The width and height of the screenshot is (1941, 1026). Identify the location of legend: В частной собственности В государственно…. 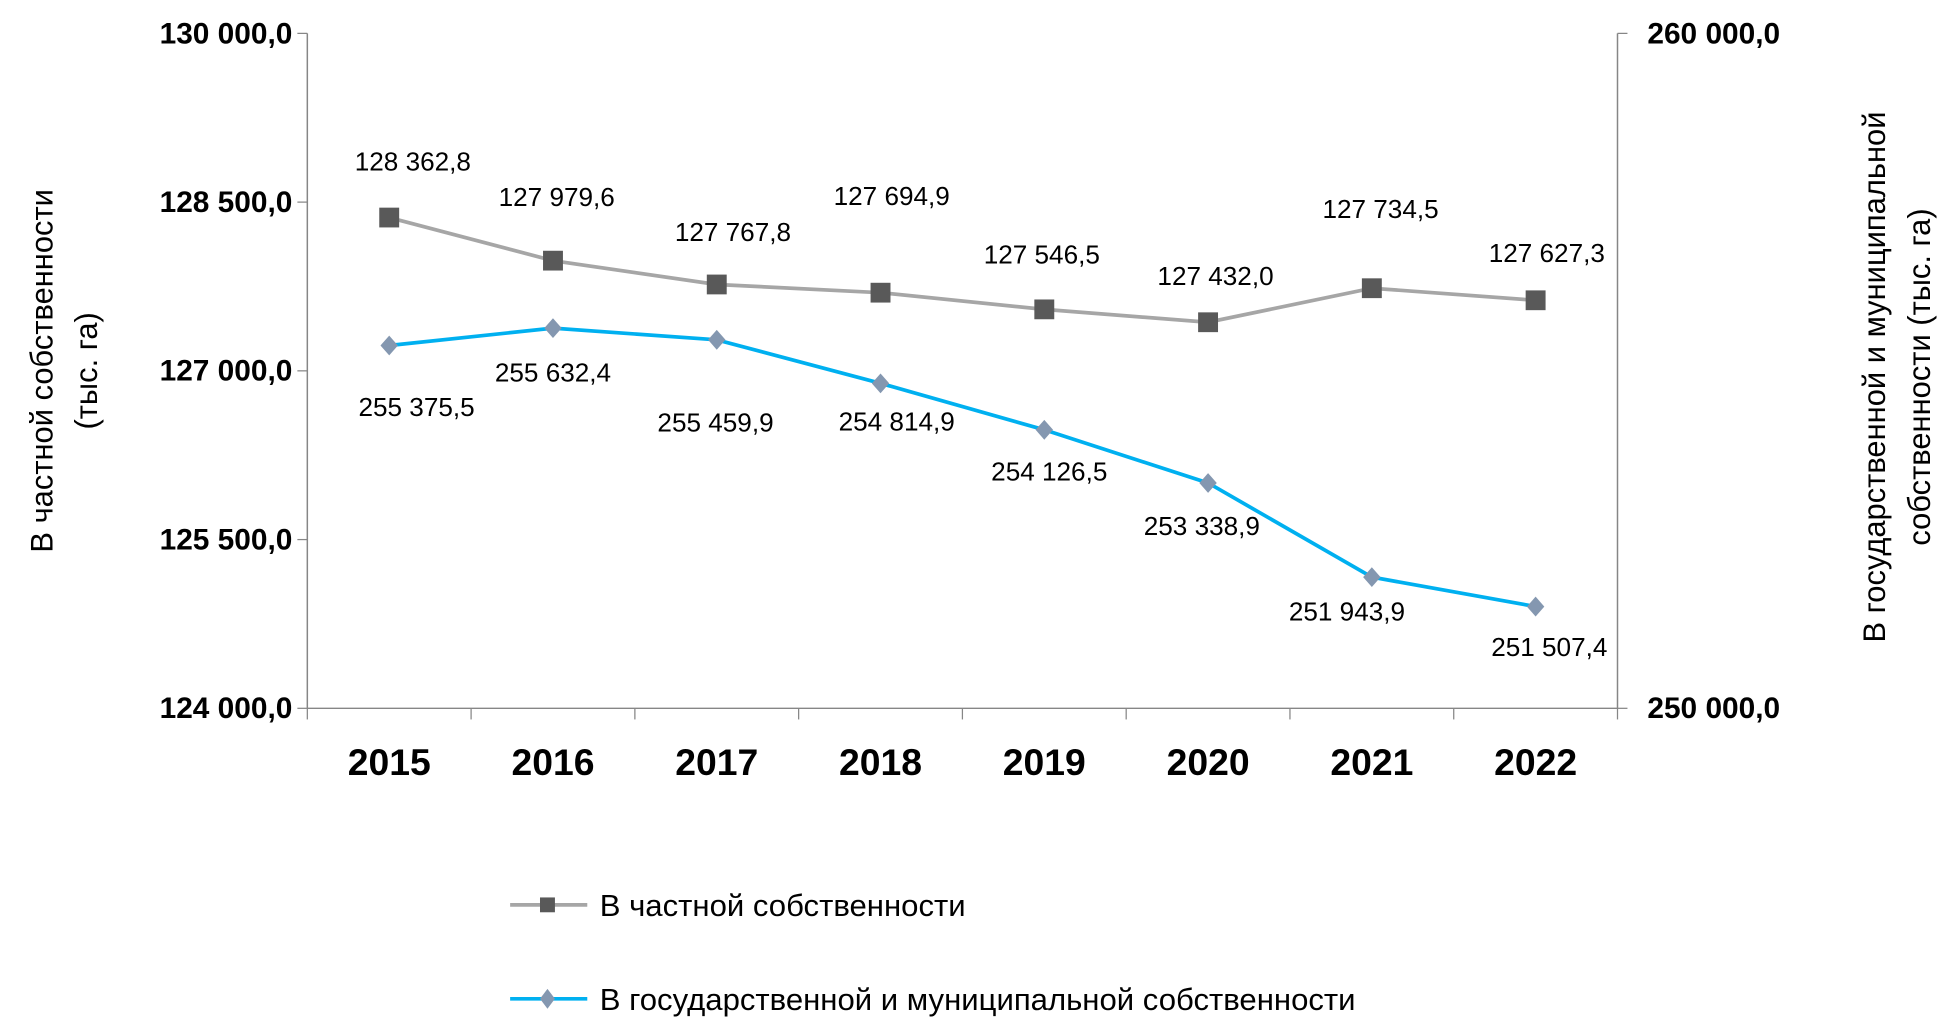
(933, 952).